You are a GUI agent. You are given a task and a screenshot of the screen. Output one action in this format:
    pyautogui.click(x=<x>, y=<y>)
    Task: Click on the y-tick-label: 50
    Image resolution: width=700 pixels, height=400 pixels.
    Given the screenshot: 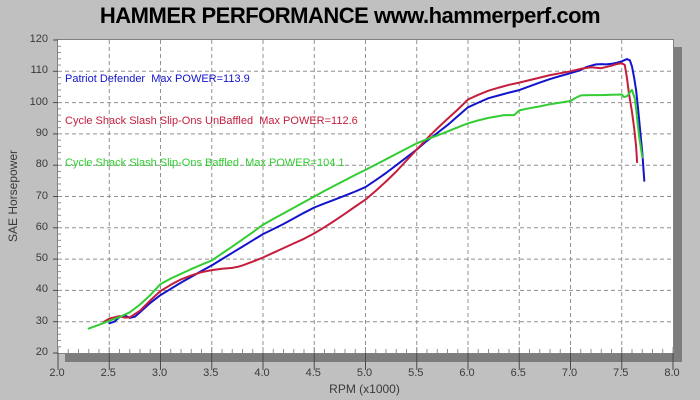 What is the action you would take?
    pyautogui.click(x=41, y=258)
    